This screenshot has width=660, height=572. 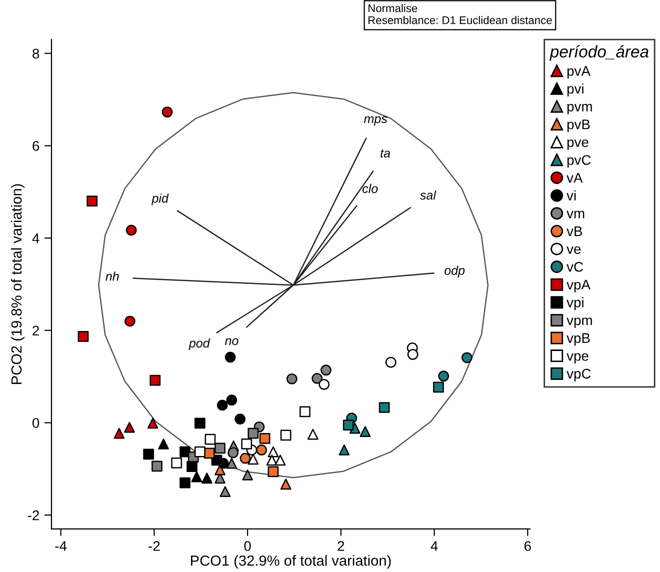 What do you see at coordinates (577, 358) in the screenshot?
I see `legend-label: vpe` at bounding box center [577, 358].